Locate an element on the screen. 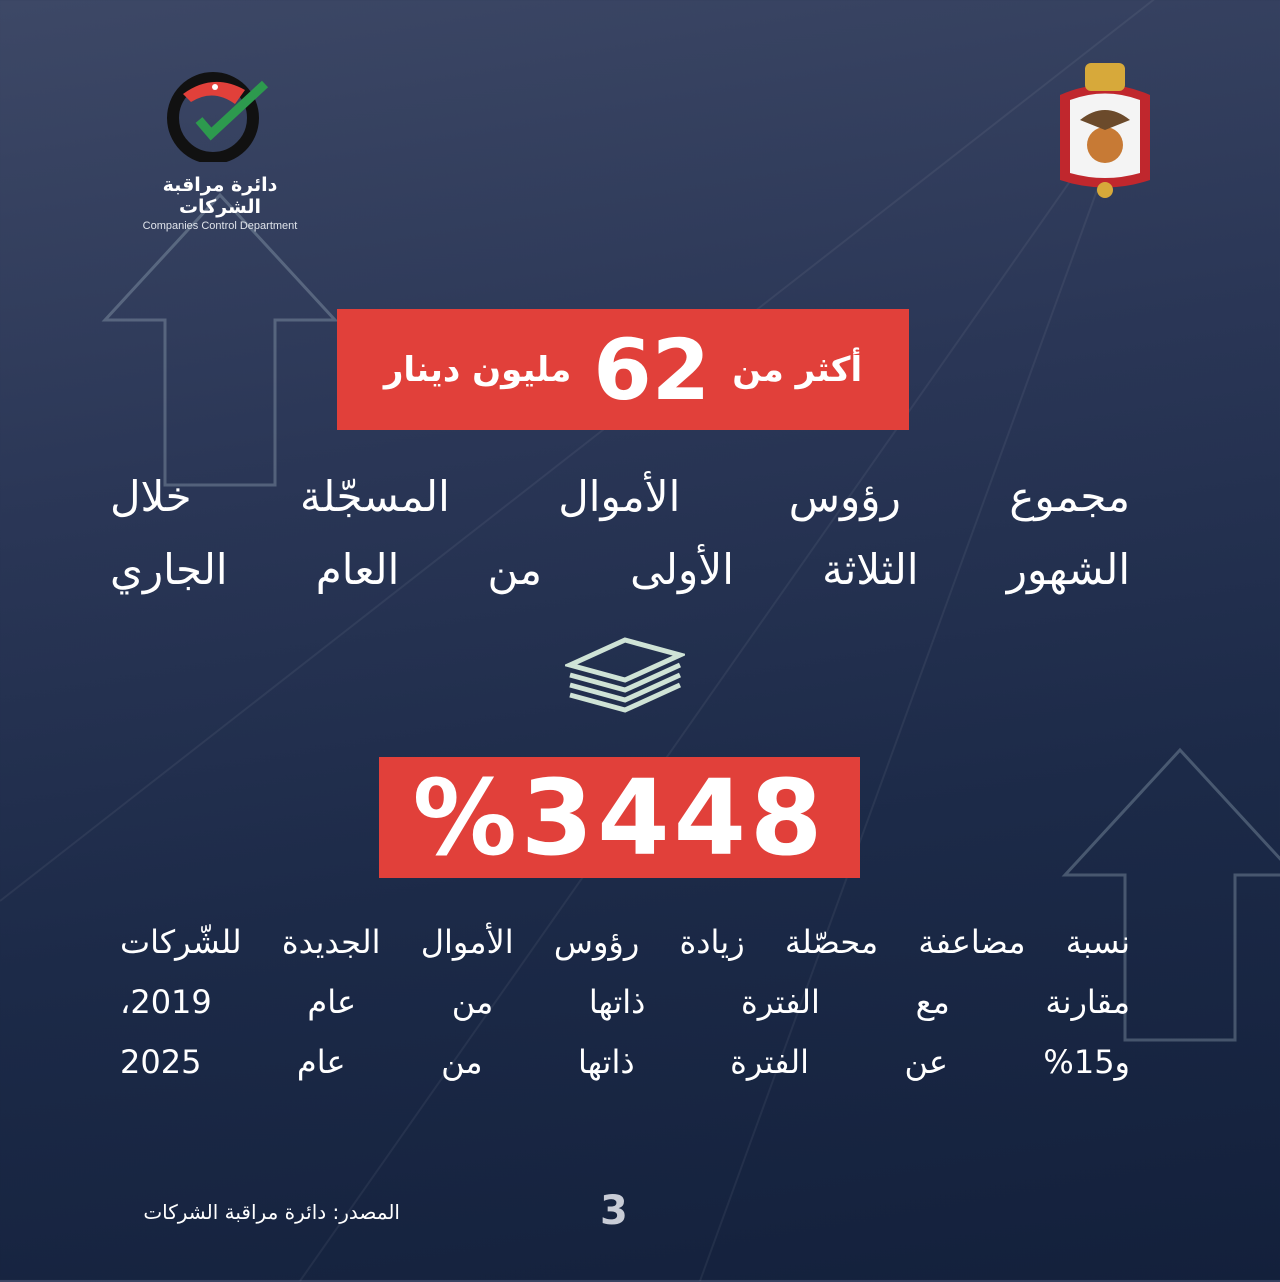  ccd-logo-icon is located at coordinates (218, 118).